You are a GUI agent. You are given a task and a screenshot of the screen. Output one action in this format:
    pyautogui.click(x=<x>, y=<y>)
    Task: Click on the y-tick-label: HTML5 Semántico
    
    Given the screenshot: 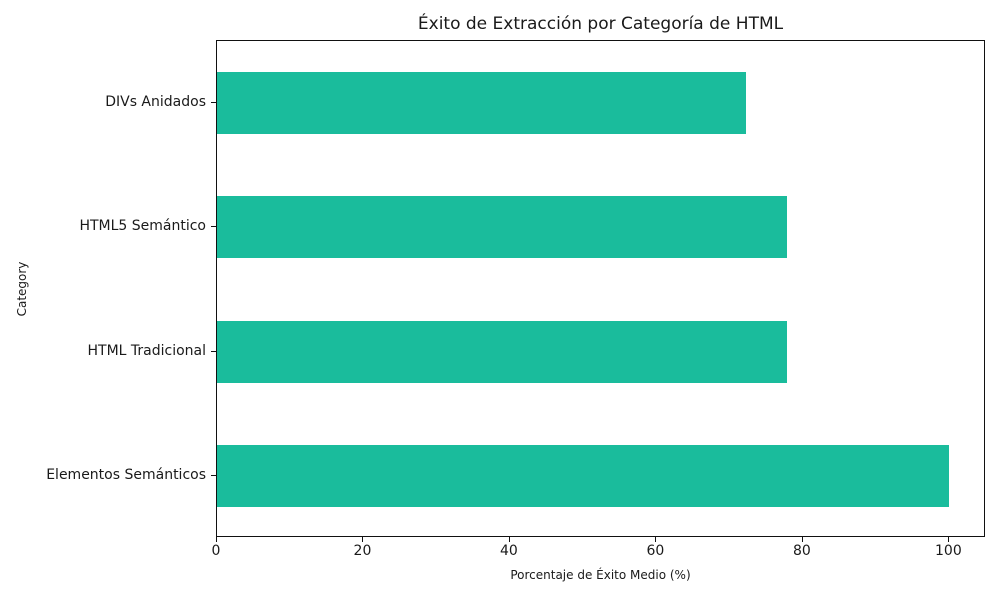 What is the action you would take?
    pyautogui.click(x=142, y=226)
    